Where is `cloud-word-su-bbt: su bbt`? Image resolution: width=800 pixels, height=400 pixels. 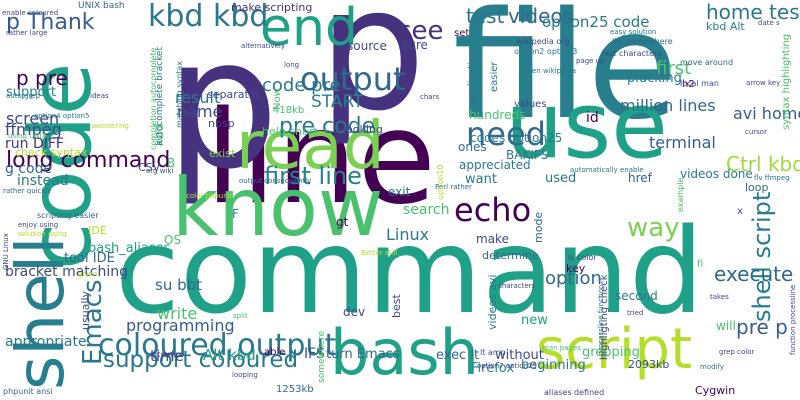 cloud-word-su-bbt: su bbt is located at coordinates (179, 285).